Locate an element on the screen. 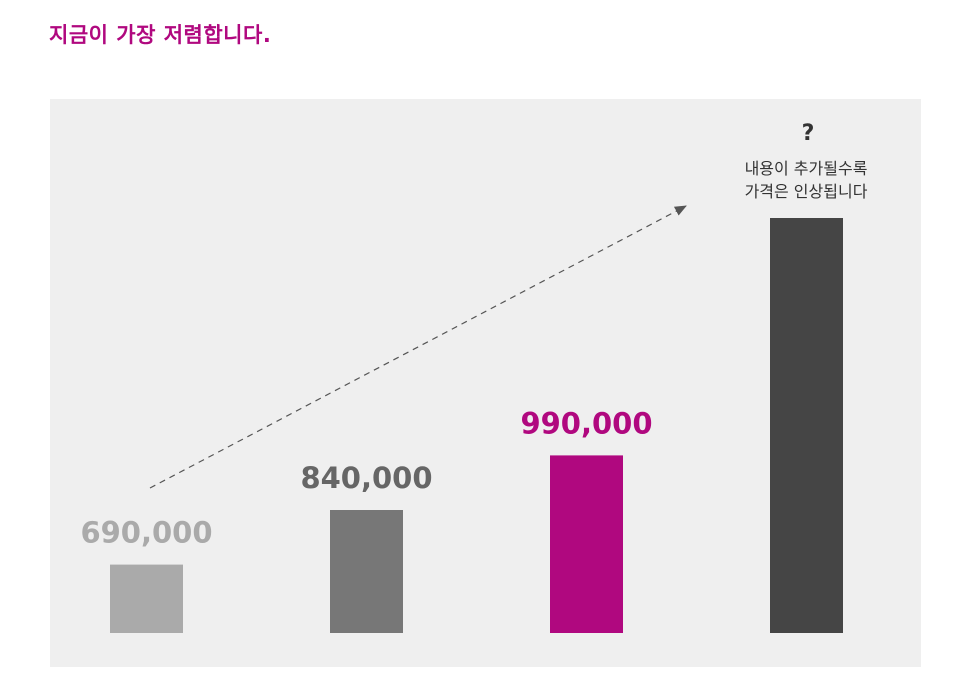  note-line-1: 내용이 추가될수록 is located at coordinates (806, 168).